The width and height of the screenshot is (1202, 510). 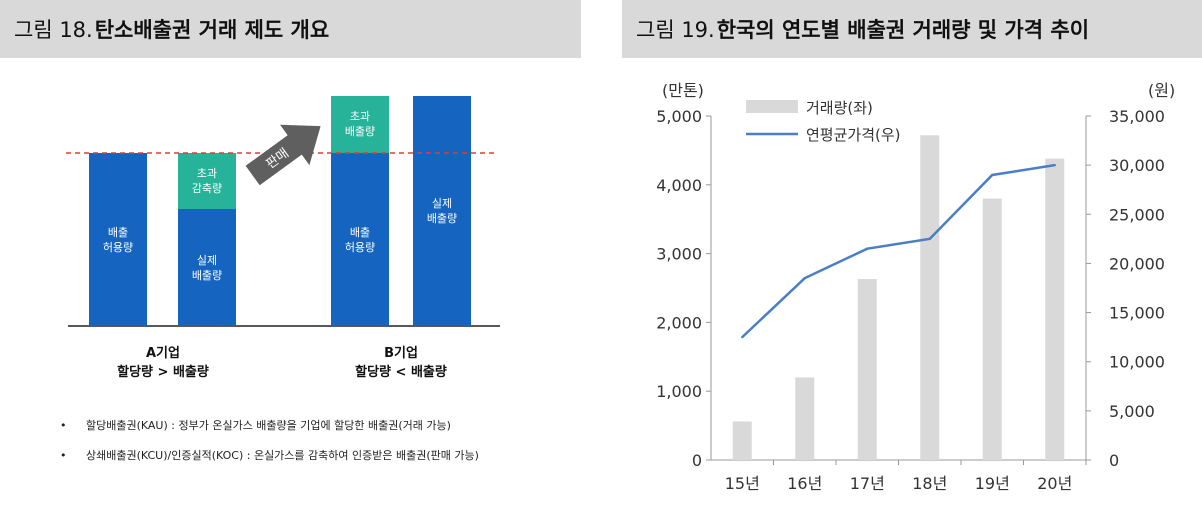 I want to click on x-tick-label: 15년, so click(x=742, y=483).